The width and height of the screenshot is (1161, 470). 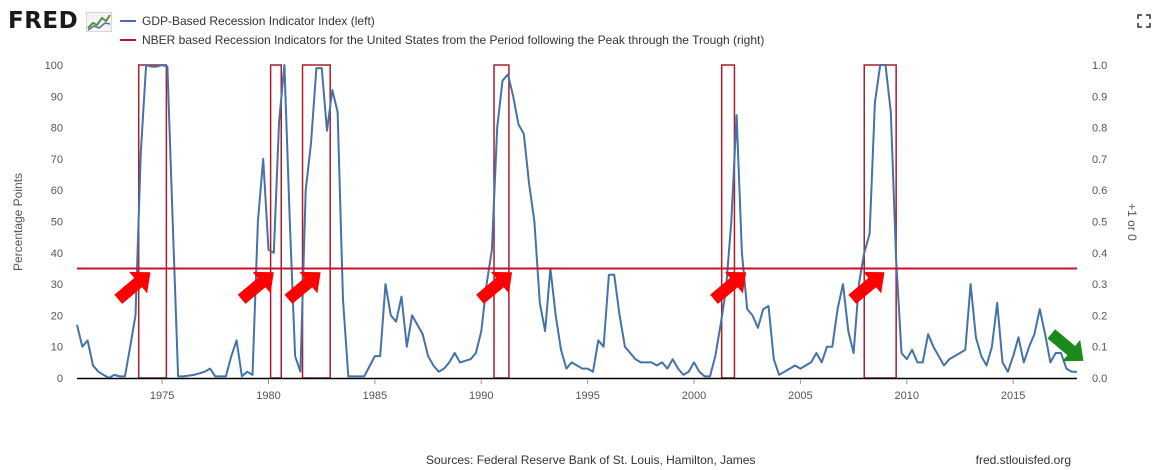 What do you see at coordinates (1099, 348) in the screenshot?
I see `y2-tick-label: 0.1` at bounding box center [1099, 348].